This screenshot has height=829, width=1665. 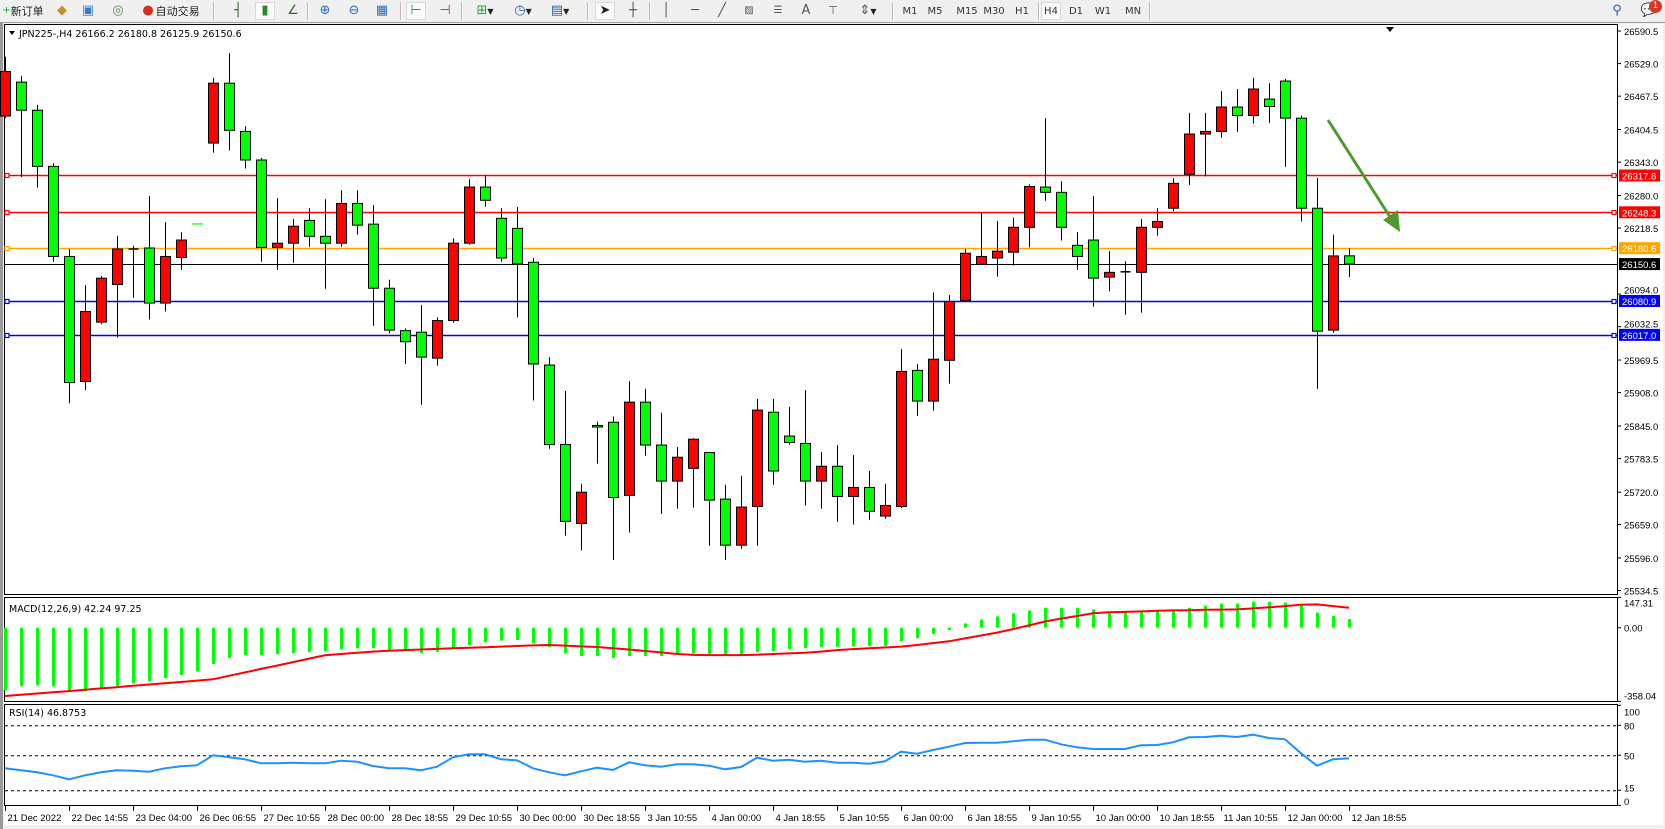 I want to click on auto-trading-button: ● 自动交易, so click(x=171, y=11).